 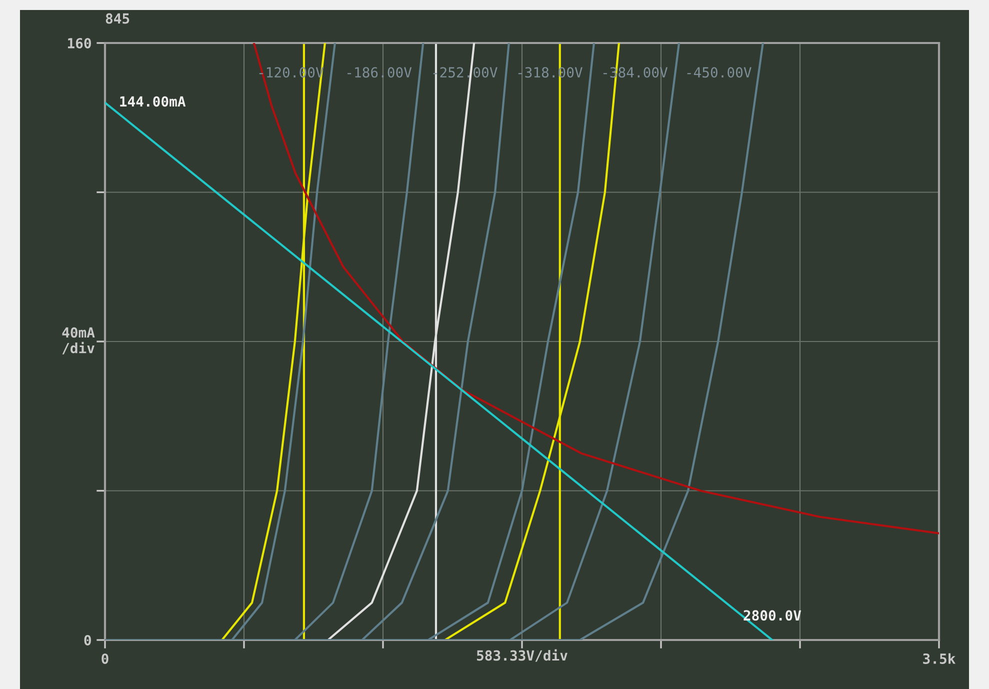 I want to click on annotation: 144.00mA, so click(x=153, y=101).